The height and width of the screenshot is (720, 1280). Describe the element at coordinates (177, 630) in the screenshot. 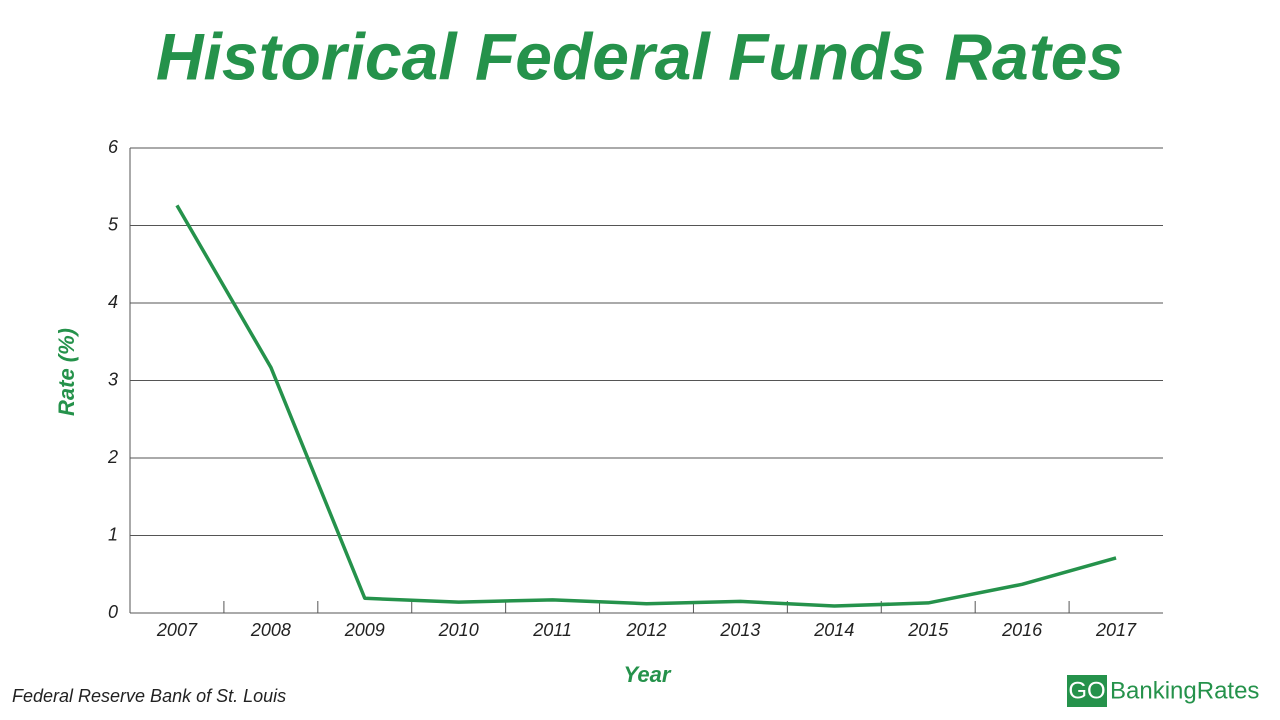

I see `x-tick-label: 2007` at that location.